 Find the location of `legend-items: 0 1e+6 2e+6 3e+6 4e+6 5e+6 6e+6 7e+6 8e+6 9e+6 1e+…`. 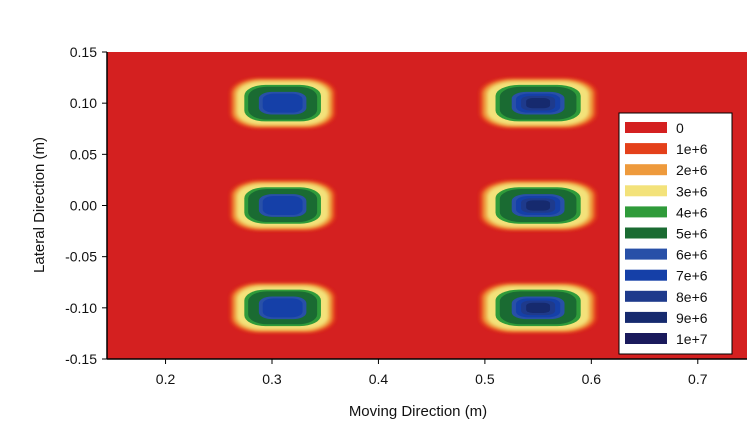

legend-items: 0 1e+6 2e+6 3e+6 4e+6 5e+6 6e+6 7e+6 8e+6 9e+6 1e+… is located at coordinates (666, 233).